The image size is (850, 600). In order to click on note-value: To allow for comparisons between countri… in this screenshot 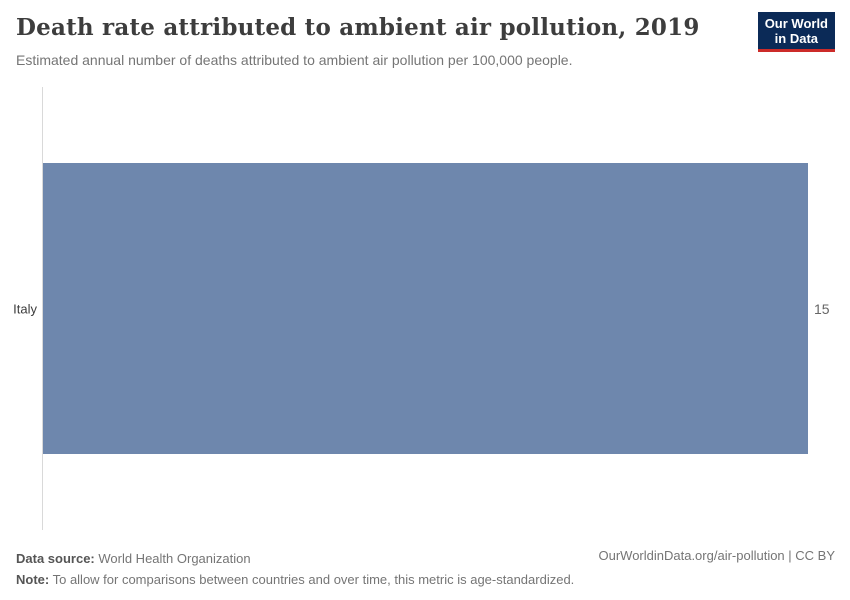, I will do `click(312, 579)`.